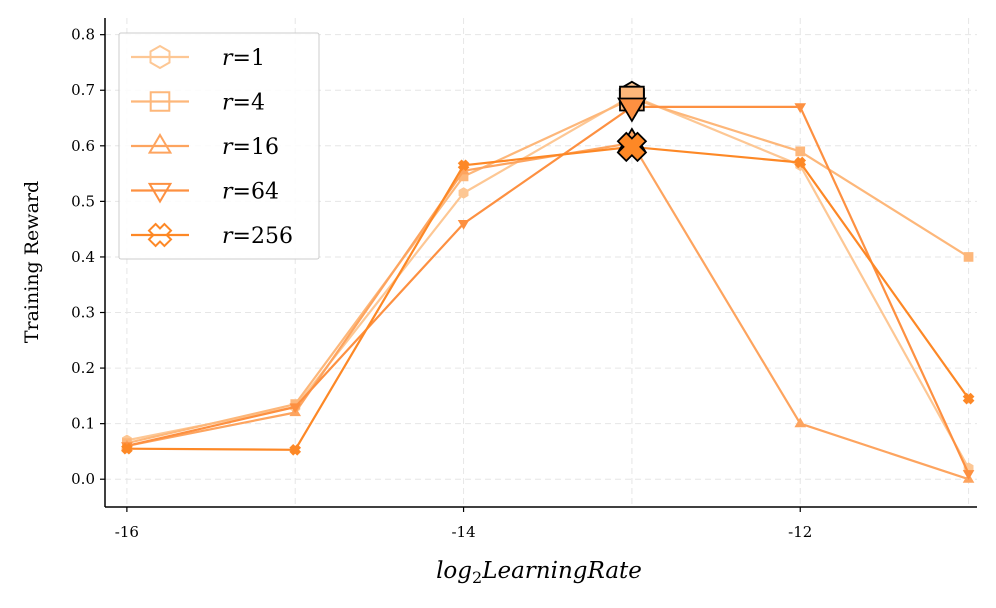  Describe the element at coordinates (32, 262) in the screenshot. I see `y-axis-label: Training Reward` at that location.